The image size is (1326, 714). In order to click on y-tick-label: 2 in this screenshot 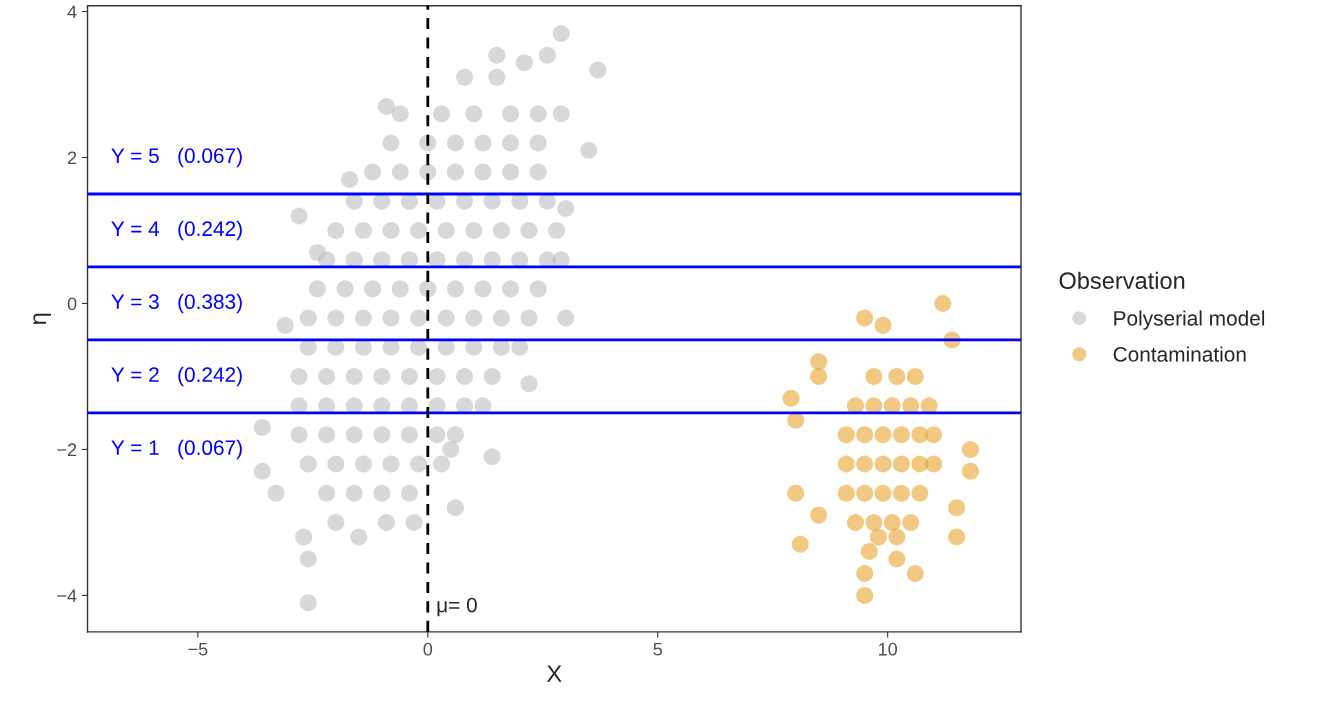, I will do `click(72, 158)`.